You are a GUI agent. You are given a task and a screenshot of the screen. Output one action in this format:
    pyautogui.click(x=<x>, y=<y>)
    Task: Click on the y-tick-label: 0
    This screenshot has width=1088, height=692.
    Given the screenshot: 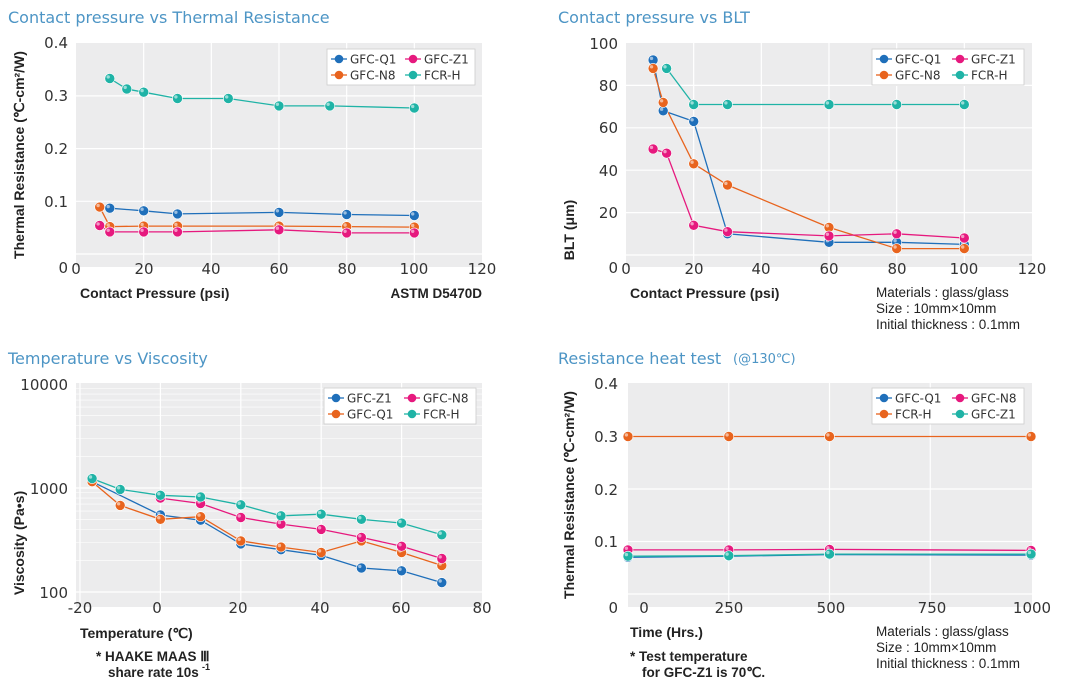 What is the action you would take?
    pyautogui.click(x=63, y=268)
    